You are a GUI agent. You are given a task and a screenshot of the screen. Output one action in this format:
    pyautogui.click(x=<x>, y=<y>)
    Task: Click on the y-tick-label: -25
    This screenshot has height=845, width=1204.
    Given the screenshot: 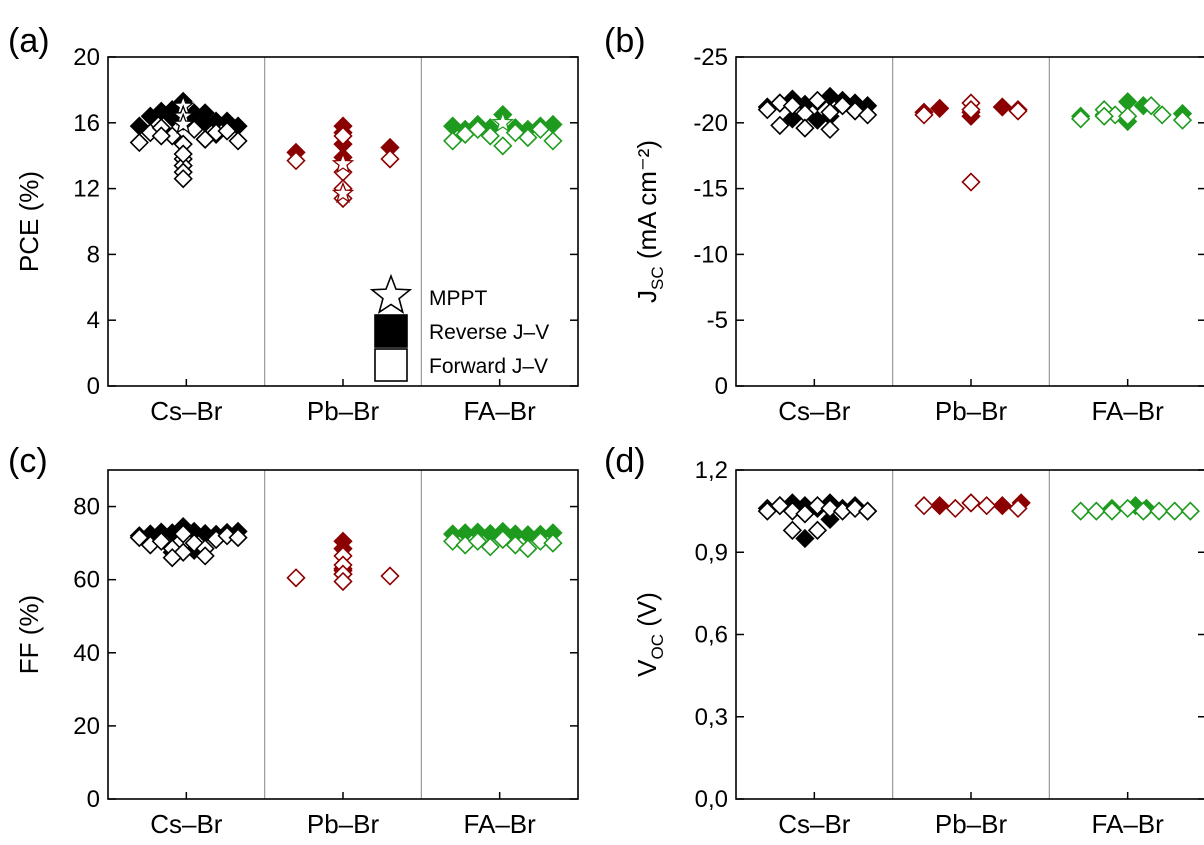 What is the action you would take?
    pyautogui.click(x=710, y=57)
    